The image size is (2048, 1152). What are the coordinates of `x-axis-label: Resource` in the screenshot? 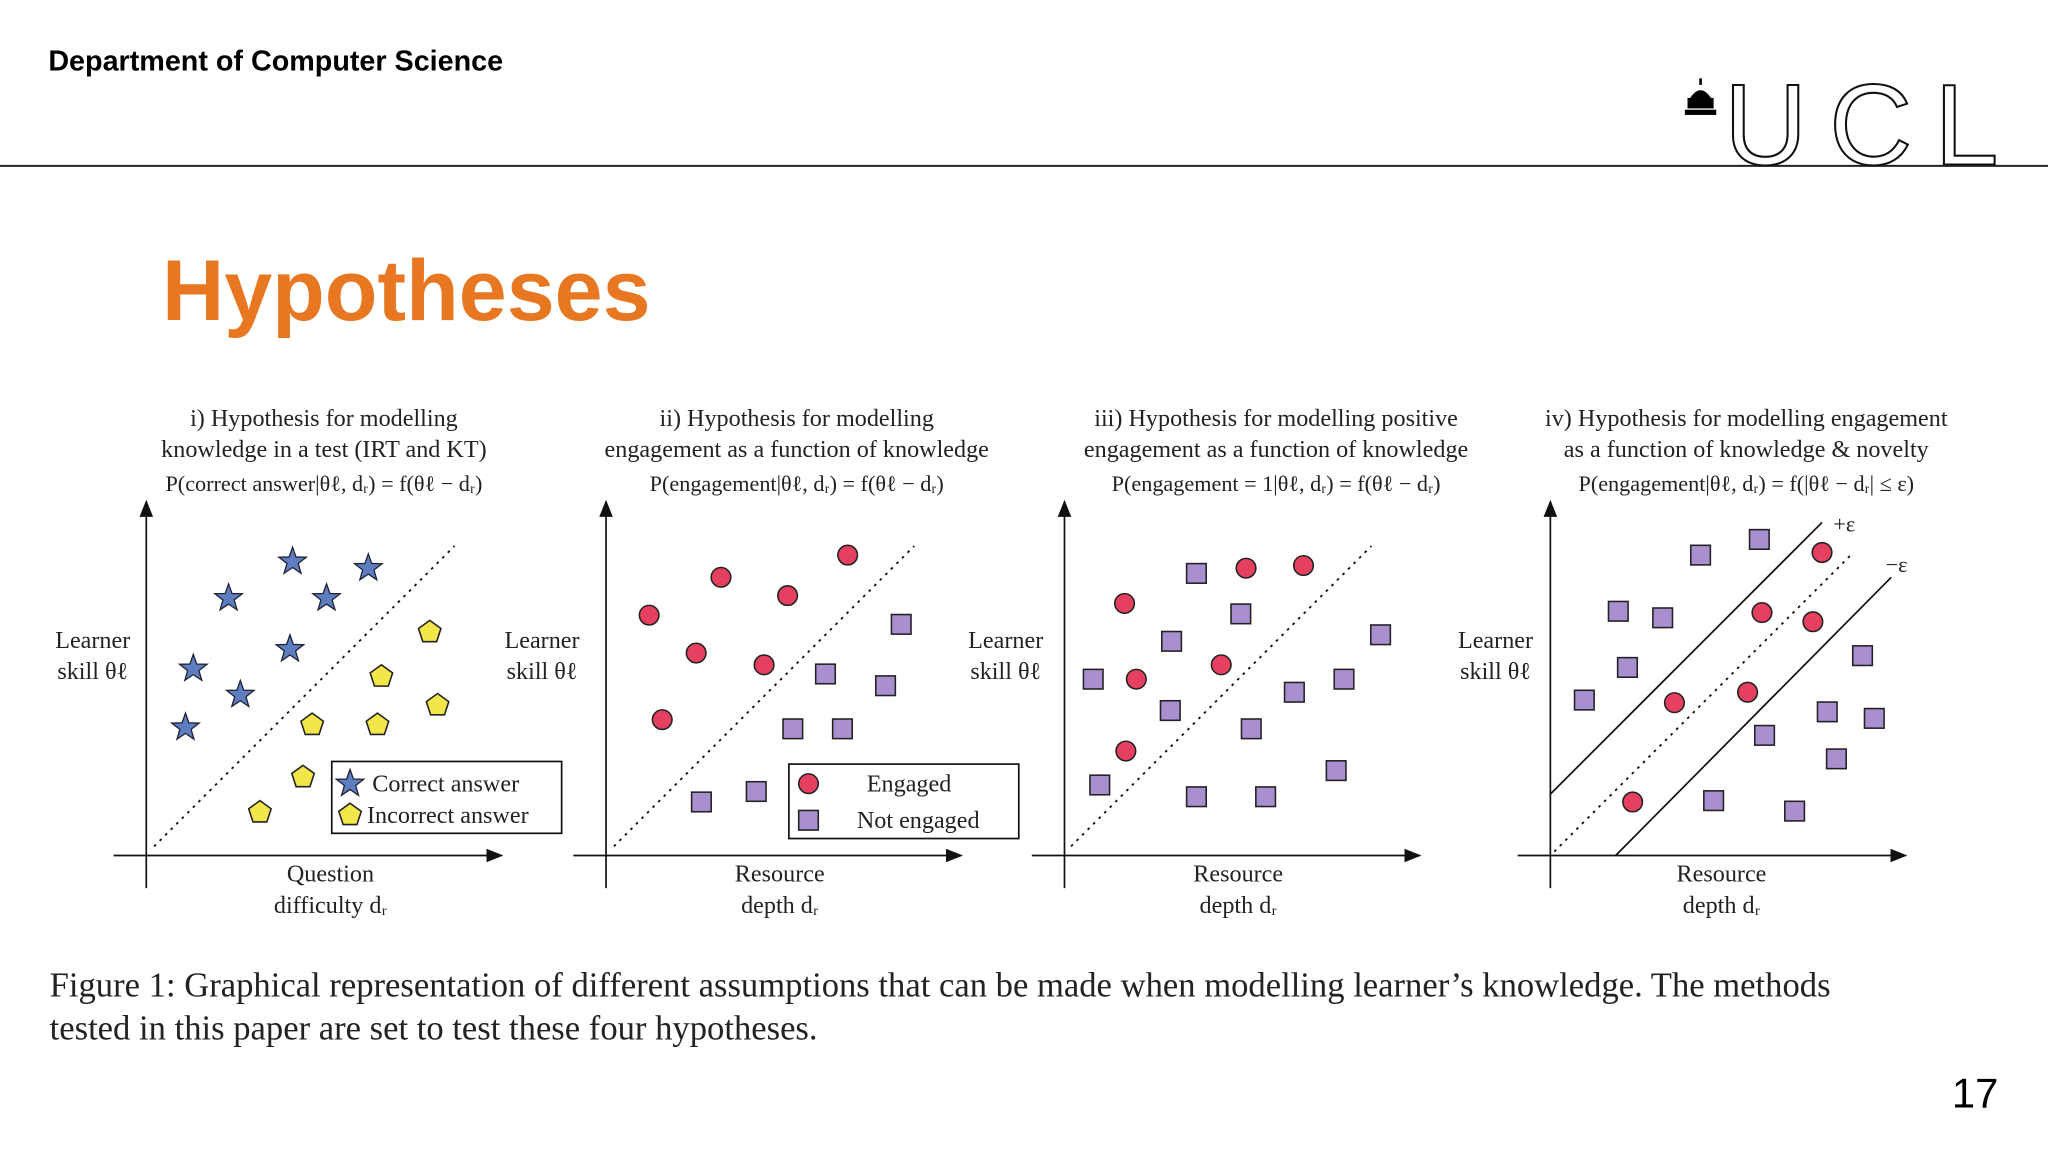 It's located at (1238, 874).